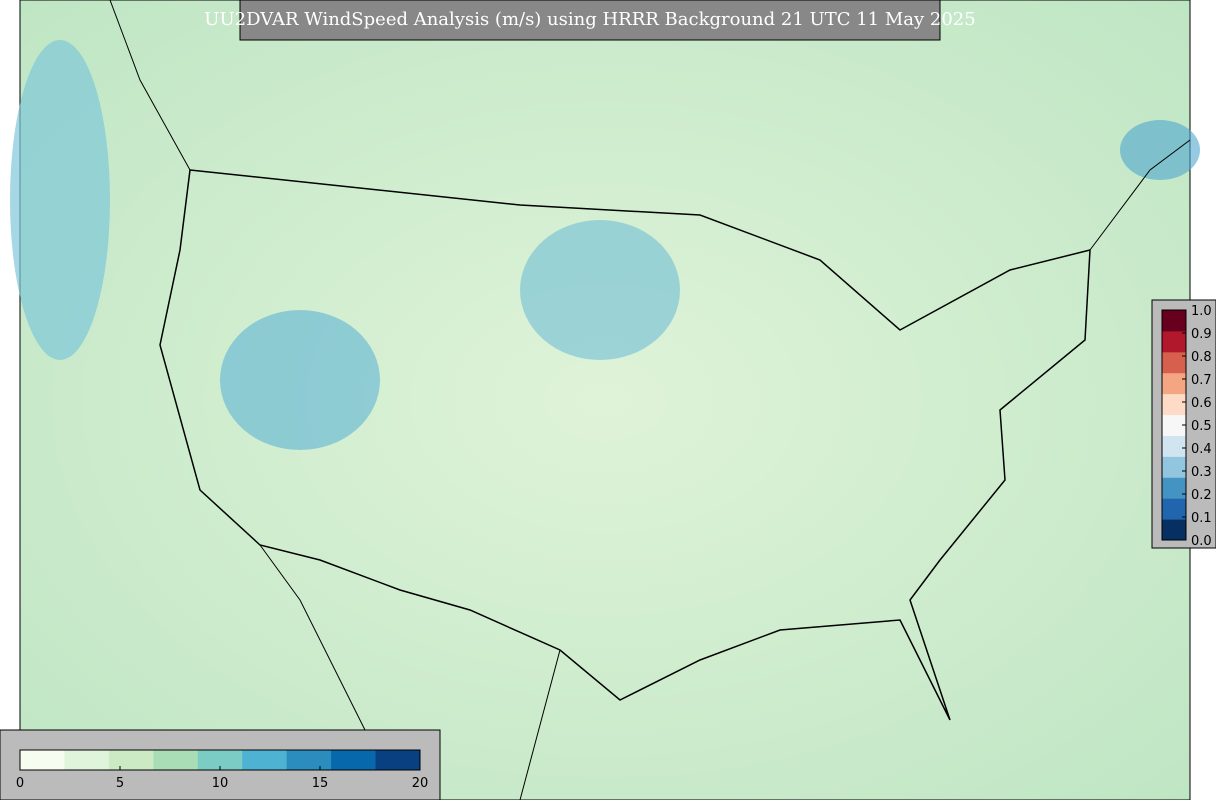 Image resolution: width=1216 pixels, height=804 pixels. Describe the element at coordinates (1201, 495) in the screenshot. I see `tick-label: 0.2` at that location.